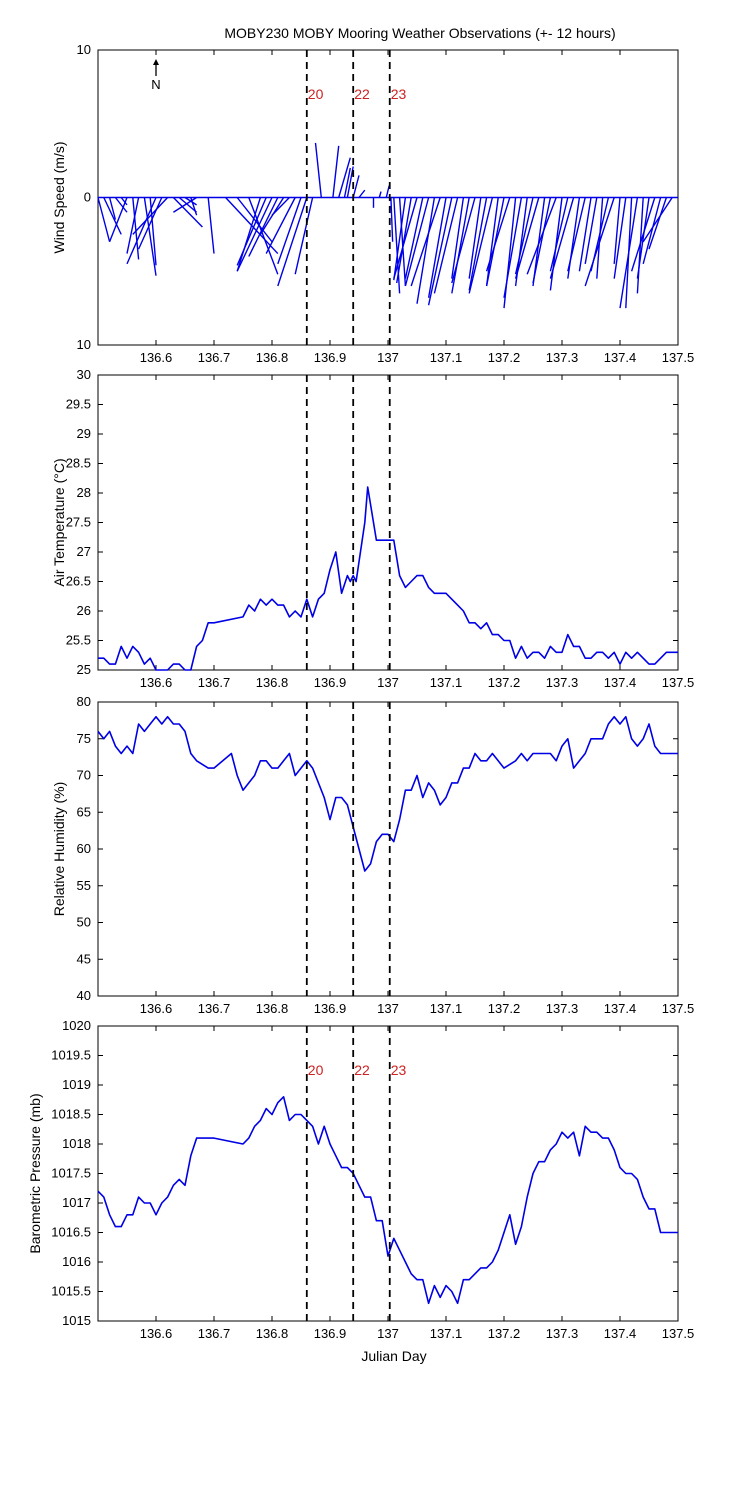 The image size is (750, 1500). I want to click on x-axis-label: Julian Day, so click(393, 1356).